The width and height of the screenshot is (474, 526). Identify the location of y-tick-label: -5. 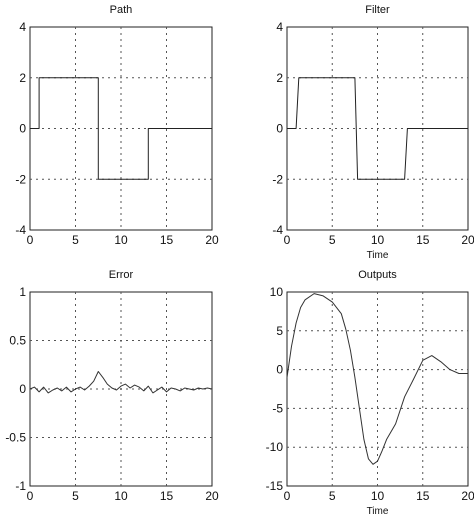
(277, 408).